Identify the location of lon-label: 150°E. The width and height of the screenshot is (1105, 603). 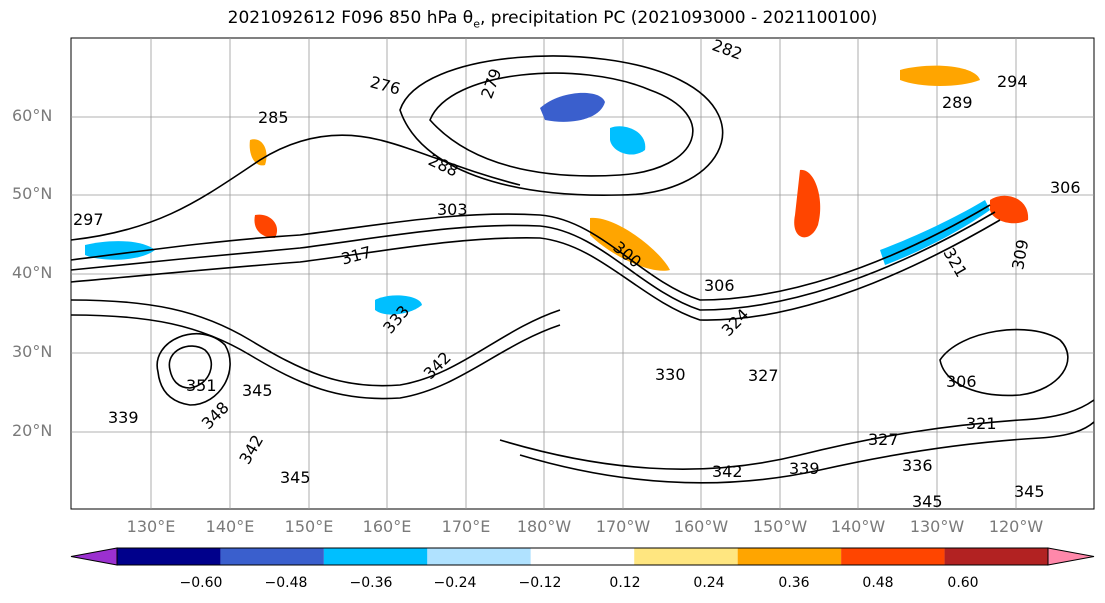
(309, 526).